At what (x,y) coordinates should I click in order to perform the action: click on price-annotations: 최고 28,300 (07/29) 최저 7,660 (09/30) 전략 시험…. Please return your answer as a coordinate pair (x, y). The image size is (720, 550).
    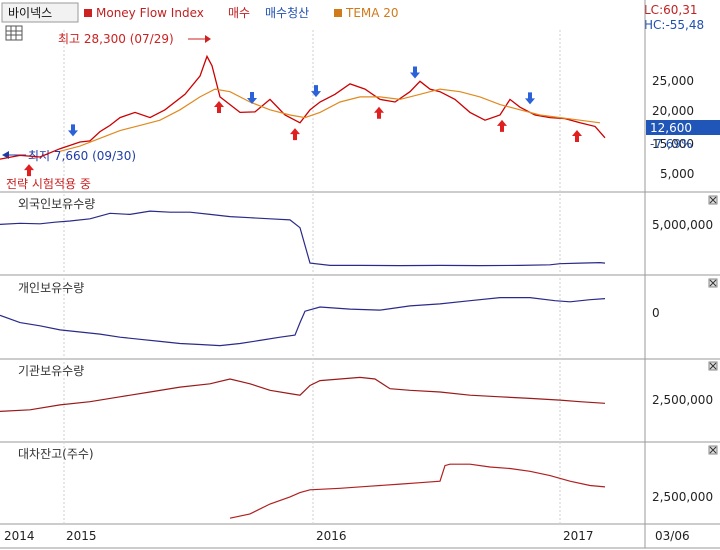
    Looking at the image, I should click on (106, 111).